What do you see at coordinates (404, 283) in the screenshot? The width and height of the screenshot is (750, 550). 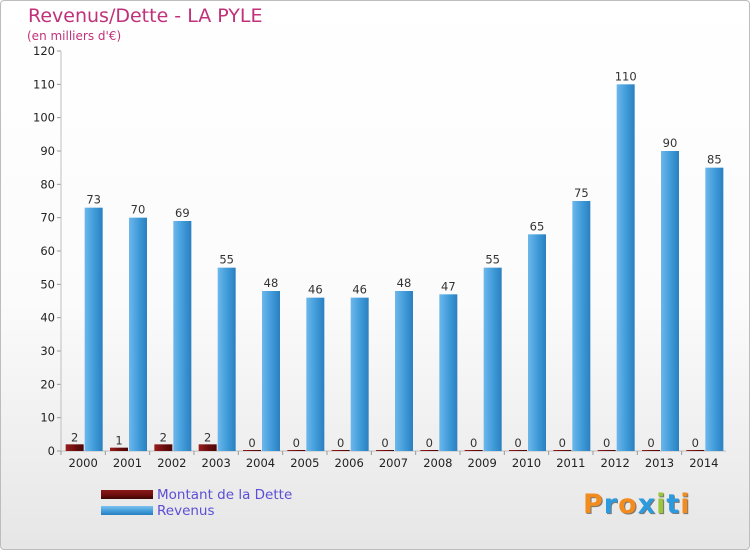 I see `data-label-revenus-2007: 48` at bounding box center [404, 283].